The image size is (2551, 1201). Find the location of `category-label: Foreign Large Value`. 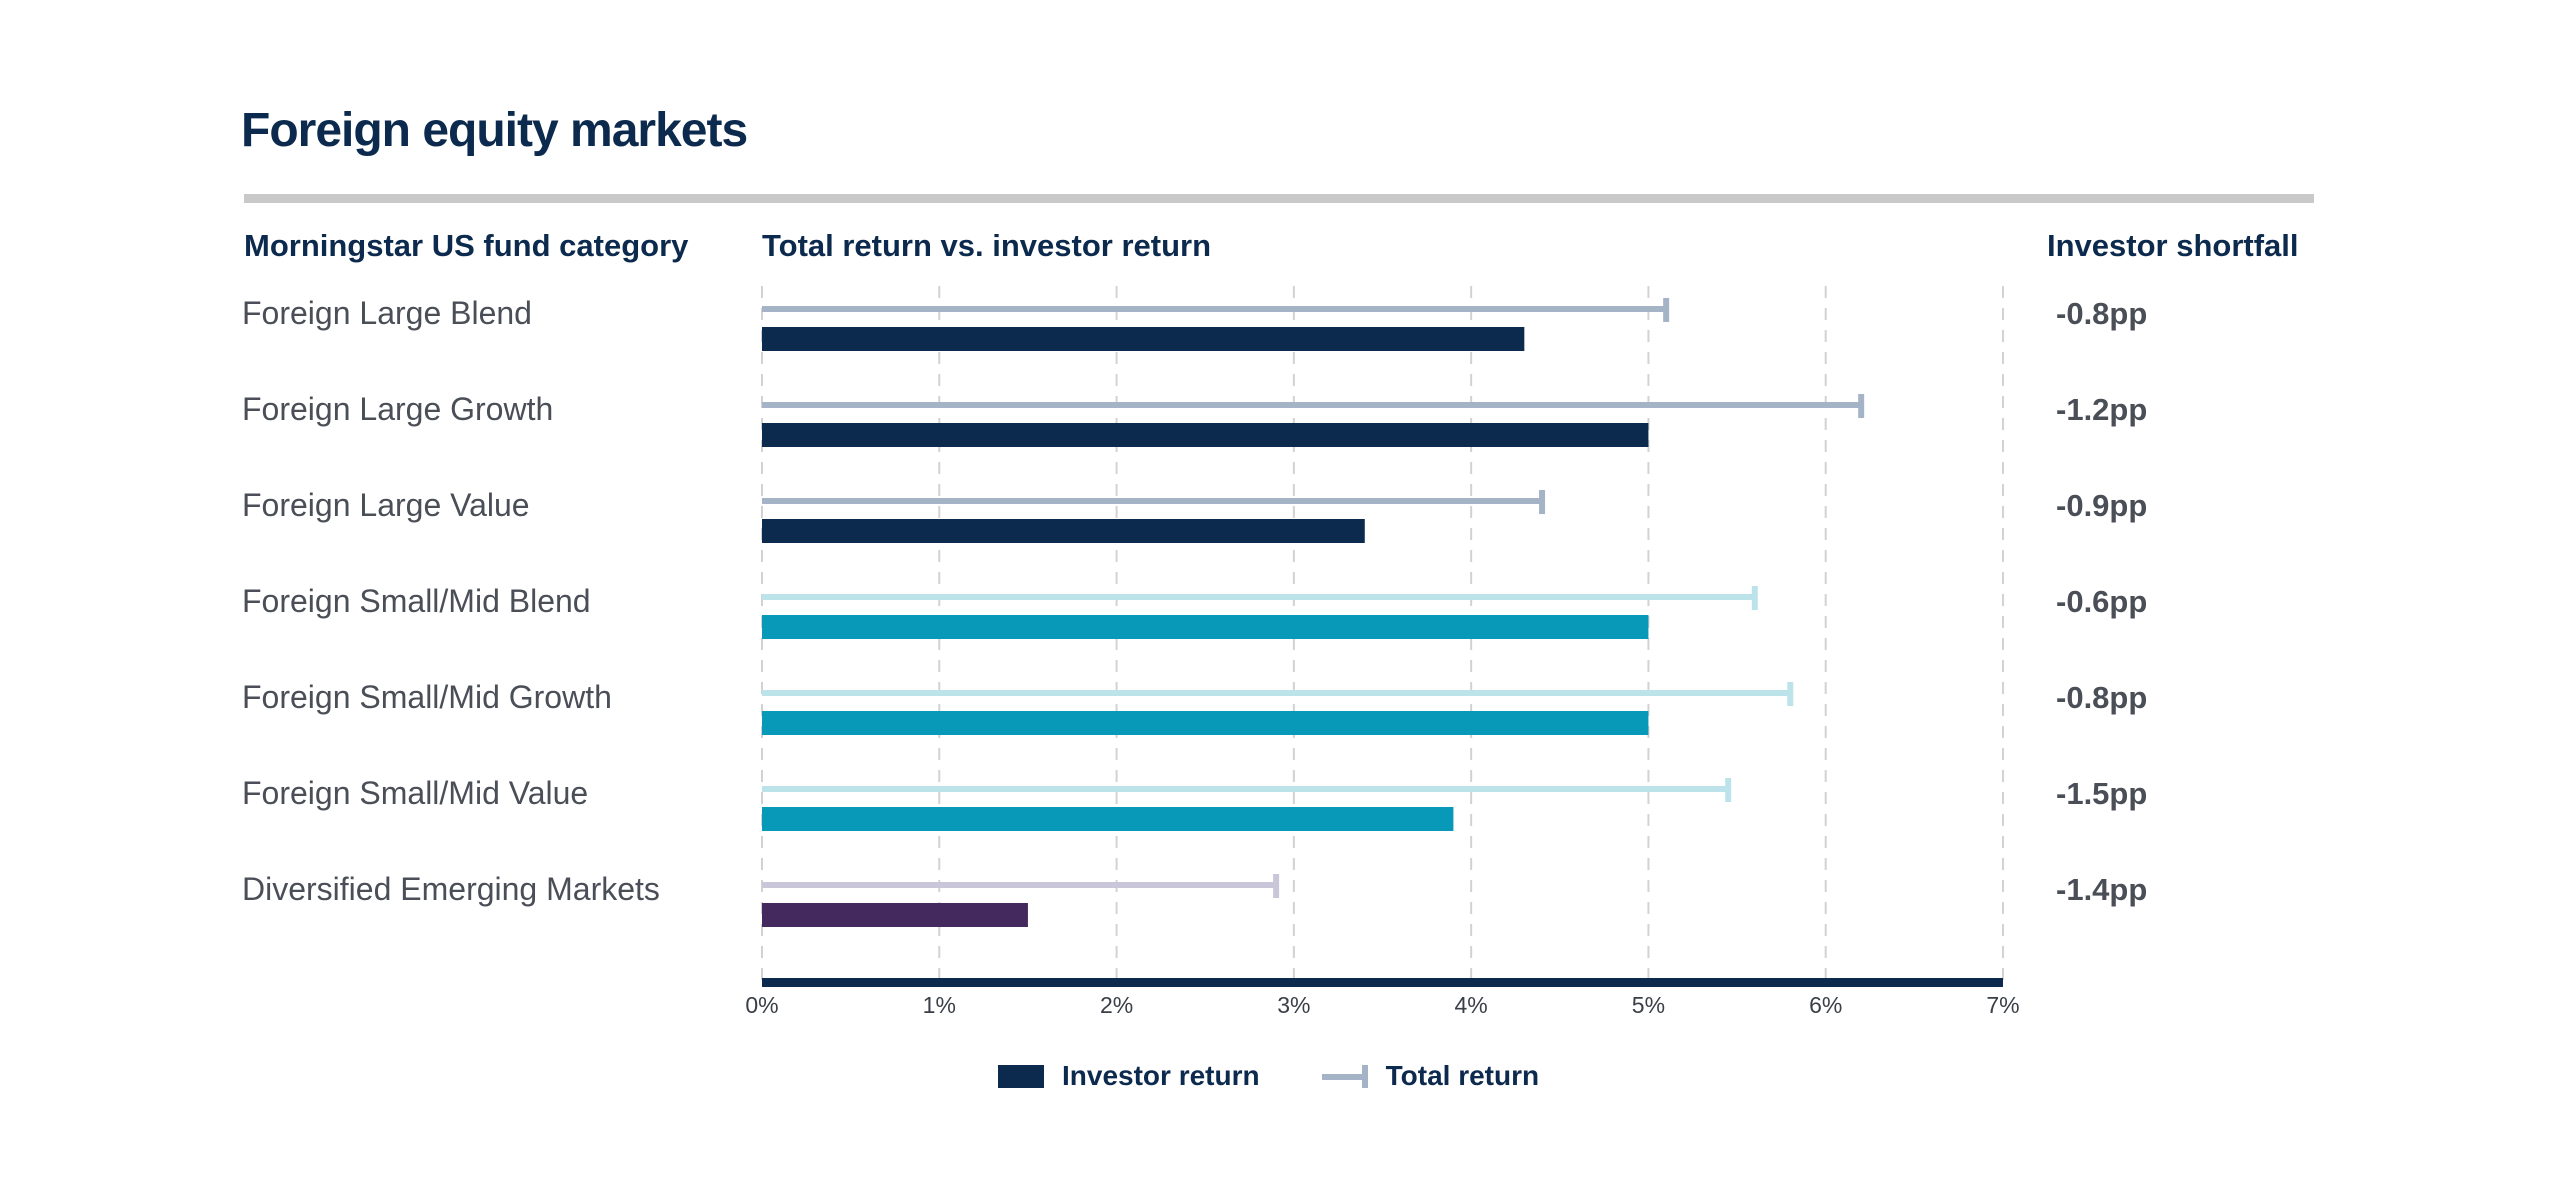

category-label: Foreign Large Value is located at coordinates (386, 505).